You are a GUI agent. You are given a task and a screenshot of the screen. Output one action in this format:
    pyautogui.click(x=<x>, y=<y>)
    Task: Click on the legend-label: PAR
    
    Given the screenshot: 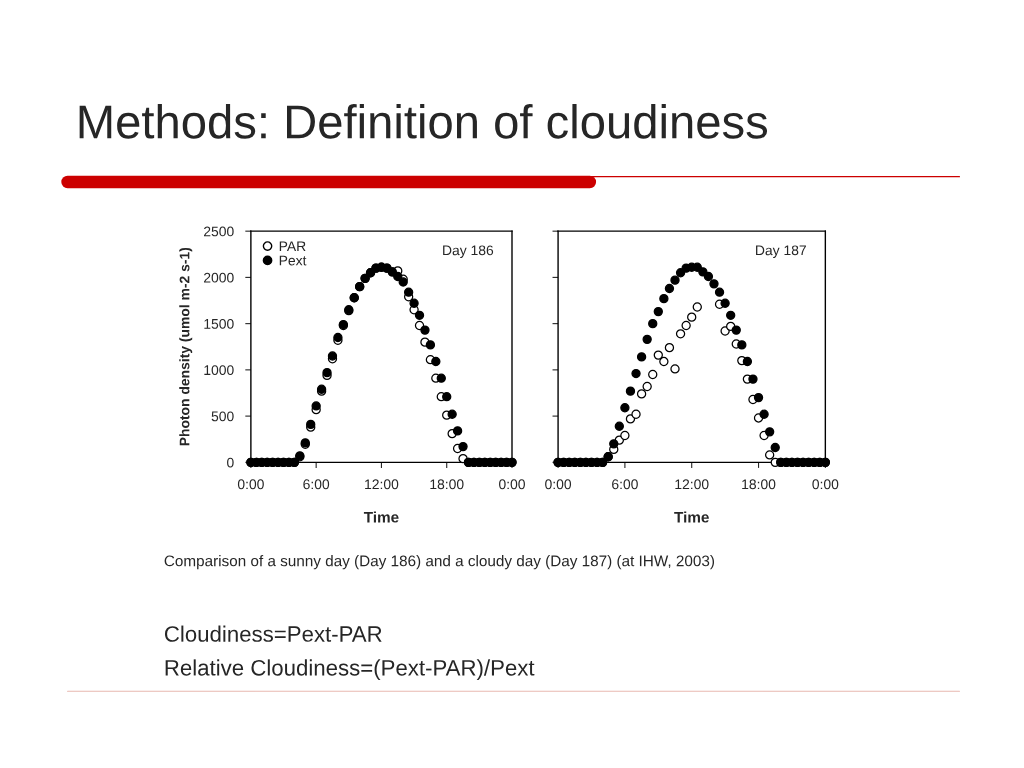 What is the action you would take?
    pyautogui.click(x=292, y=246)
    